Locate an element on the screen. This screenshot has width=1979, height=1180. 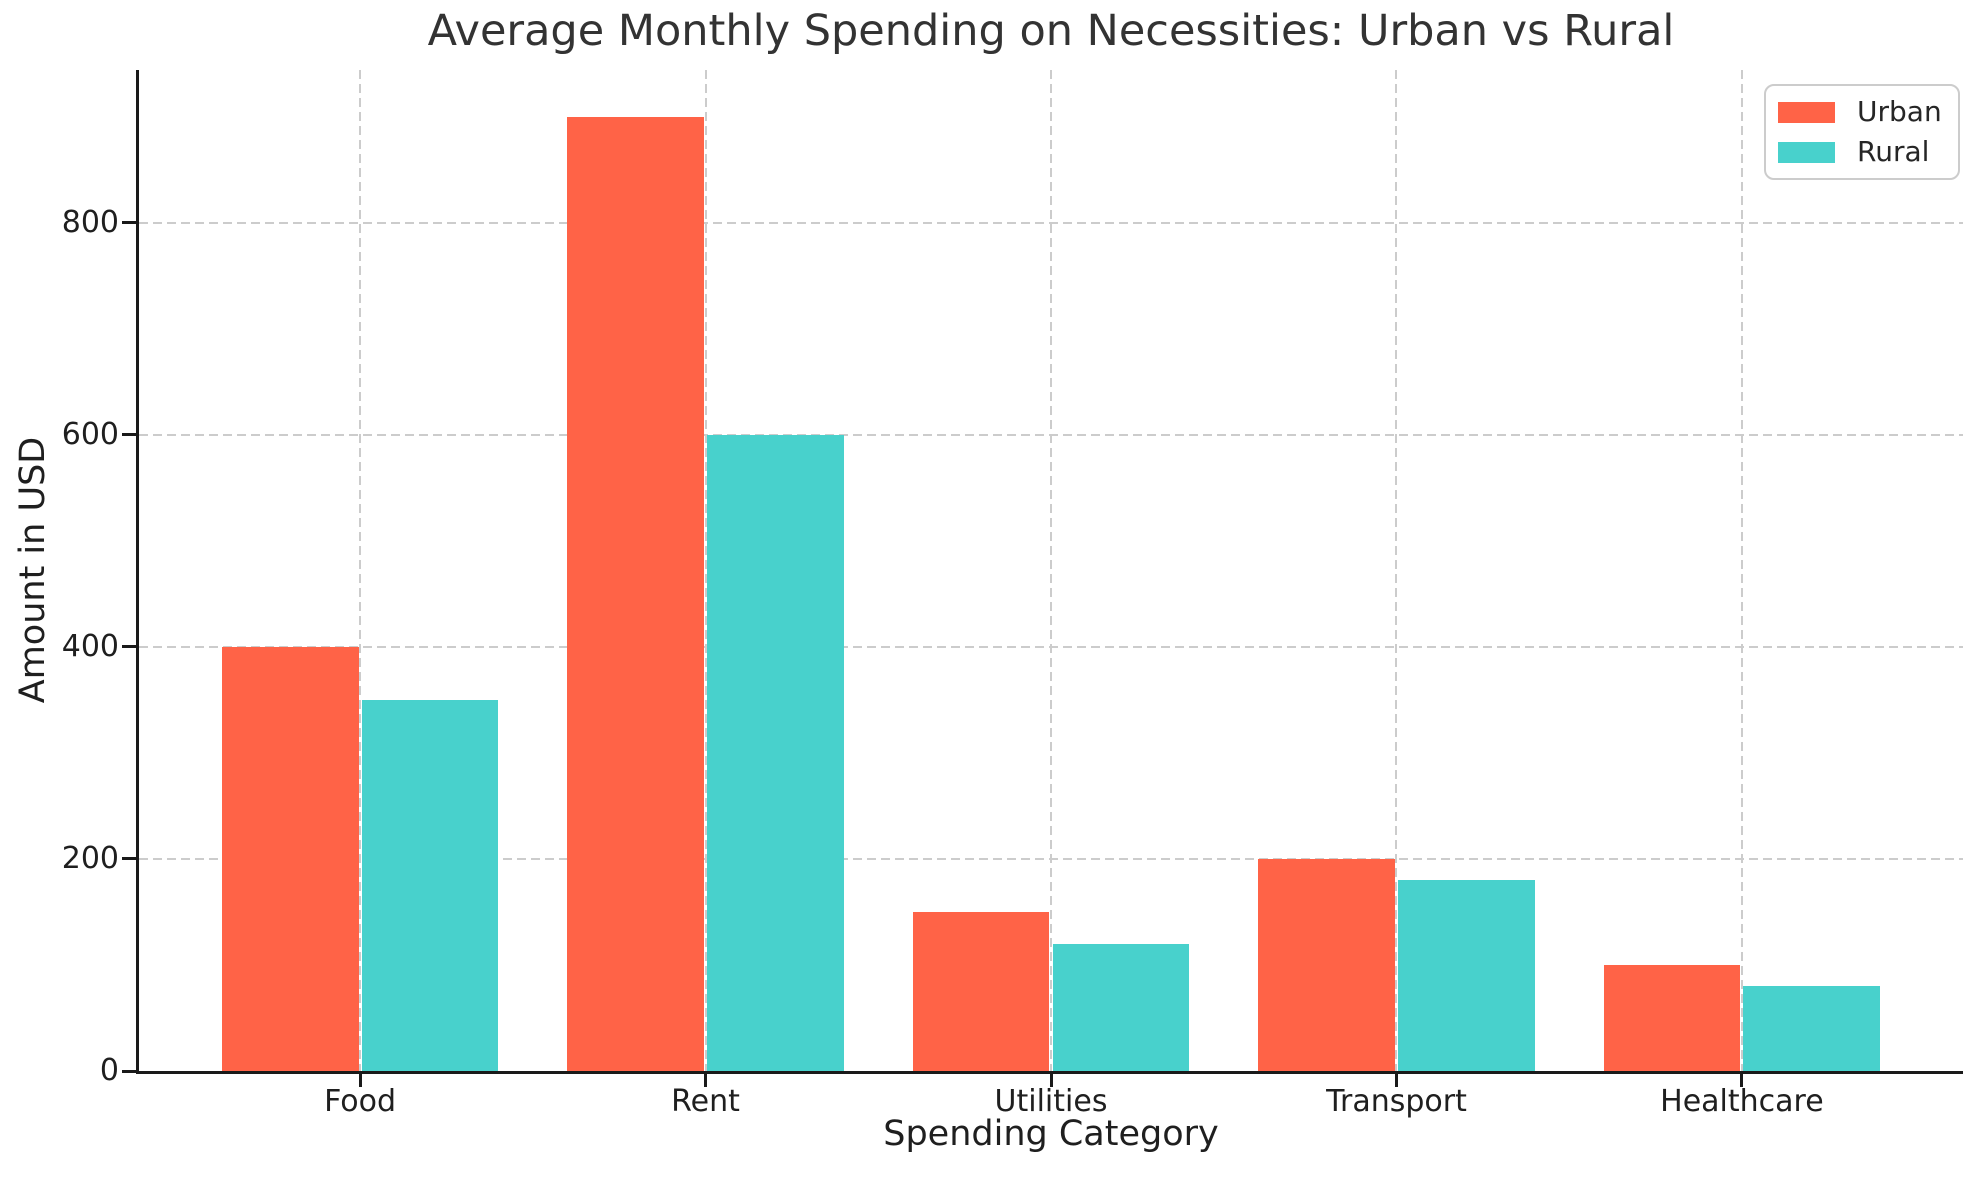
legend-label-urban: Urban is located at coordinates (1899, 111).